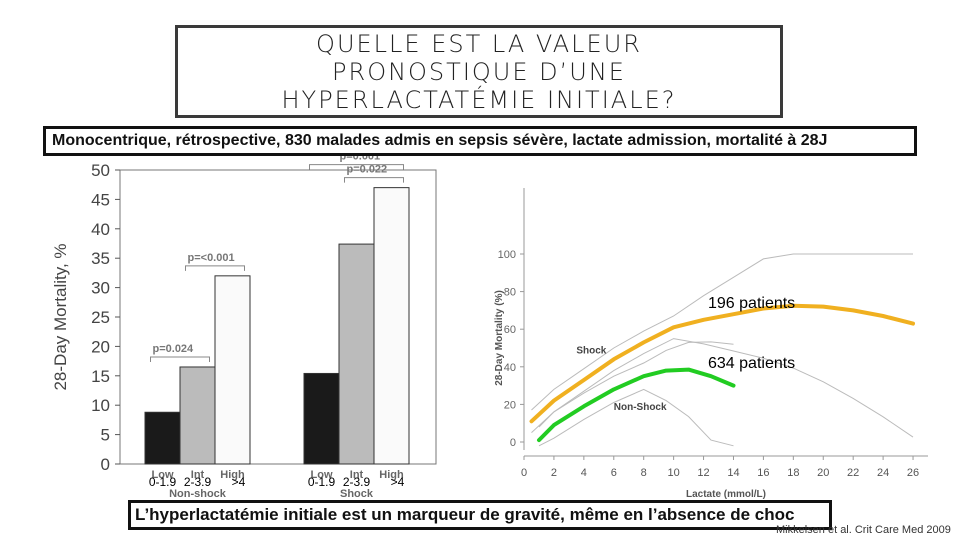 This screenshot has height=540, width=960. What do you see at coordinates (479, 99) in the screenshot?
I see `title-line: HYPERLACTATÉMIE INITIALE?` at bounding box center [479, 99].